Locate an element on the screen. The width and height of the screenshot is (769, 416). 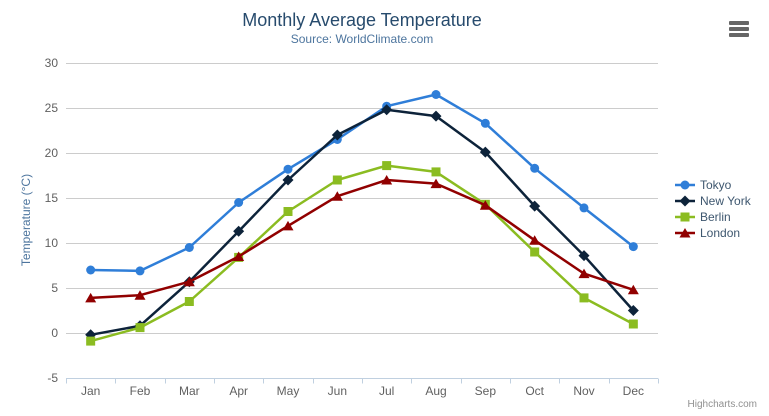
legend-label: Tokyo is located at coordinates (716, 185).